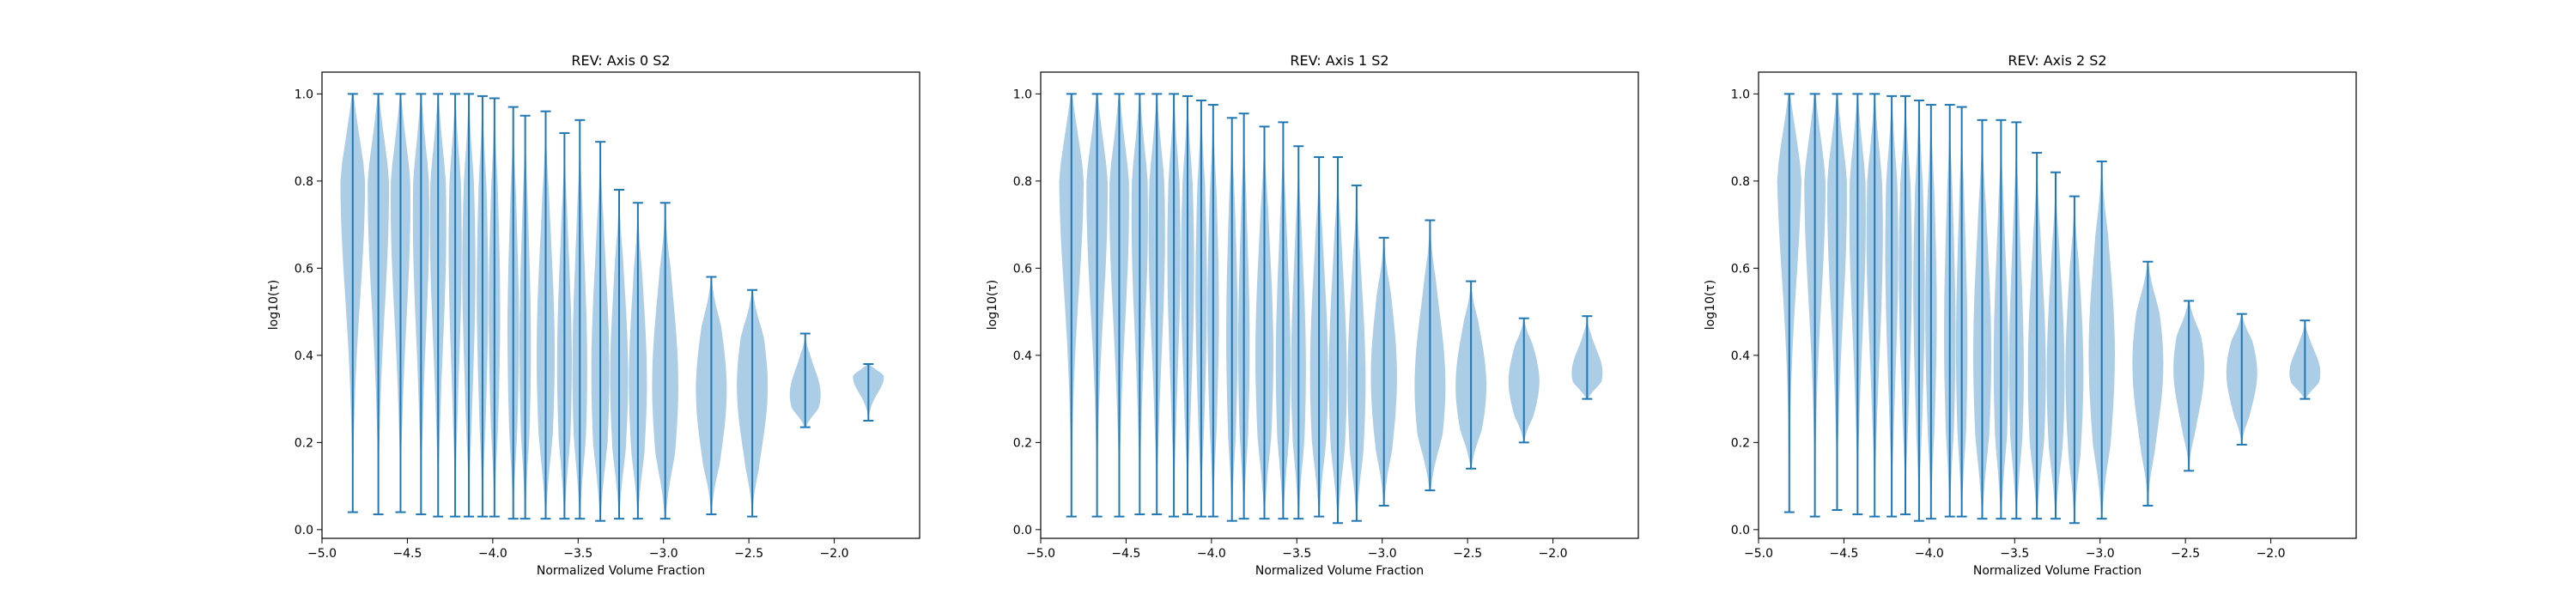 This screenshot has width=2576, height=601. What do you see at coordinates (2057, 61) in the screenshot?
I see `chart-title: REV: Axis 2 S2` at bounding box center [2057, 61].